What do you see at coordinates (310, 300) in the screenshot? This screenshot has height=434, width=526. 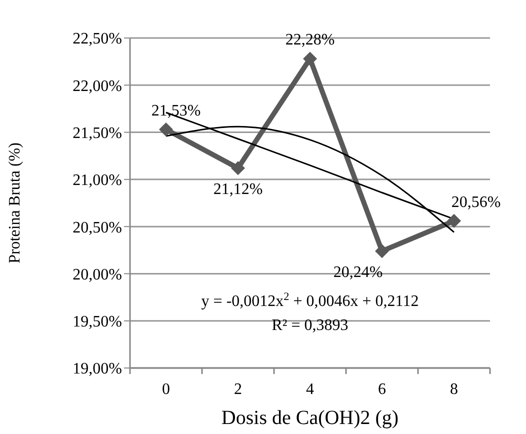 I see `annotation: y = -0,0012x$^{2}$ + 0,0046x + 0,2112` at bounding box center [310, 300].